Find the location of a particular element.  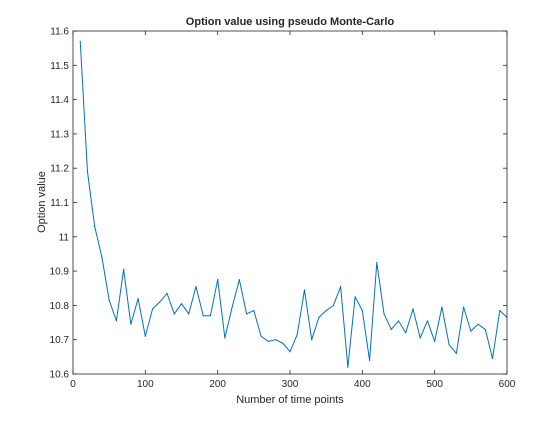

y-tick-label: 10.9 is located at coordinates (60, 272).